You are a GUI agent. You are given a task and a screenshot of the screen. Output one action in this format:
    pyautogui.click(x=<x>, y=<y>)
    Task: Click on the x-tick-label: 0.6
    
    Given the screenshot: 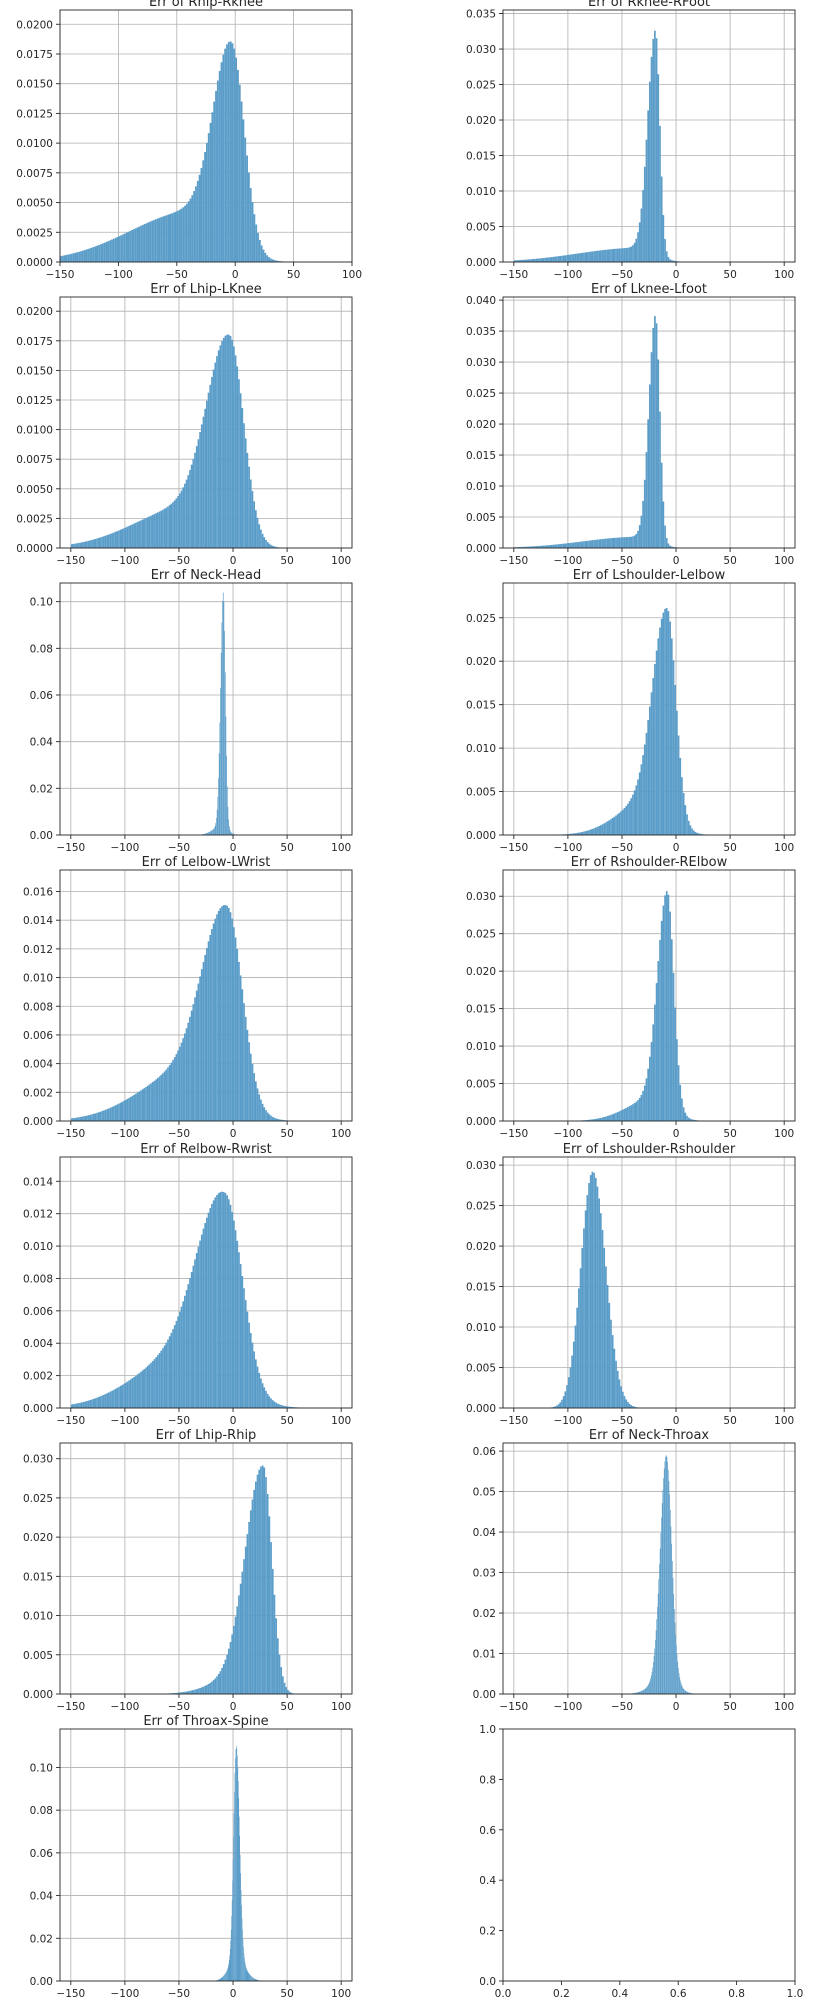 What is the action you would take?
    pyautogui.click(x=678, y=1994)
    